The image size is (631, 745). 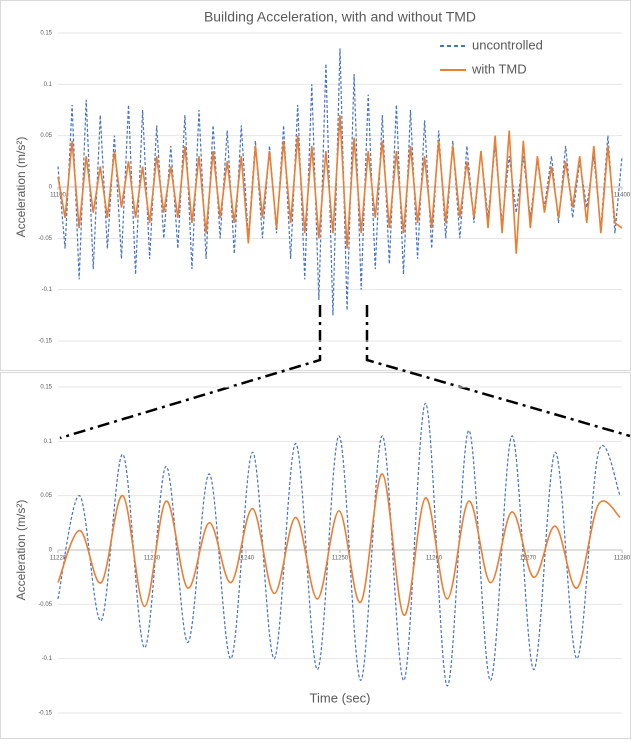 What do you see at coordinates (528, 559) in the screenshot?
I see `x-tick-label: 11270` at bounding box center [528, 559].